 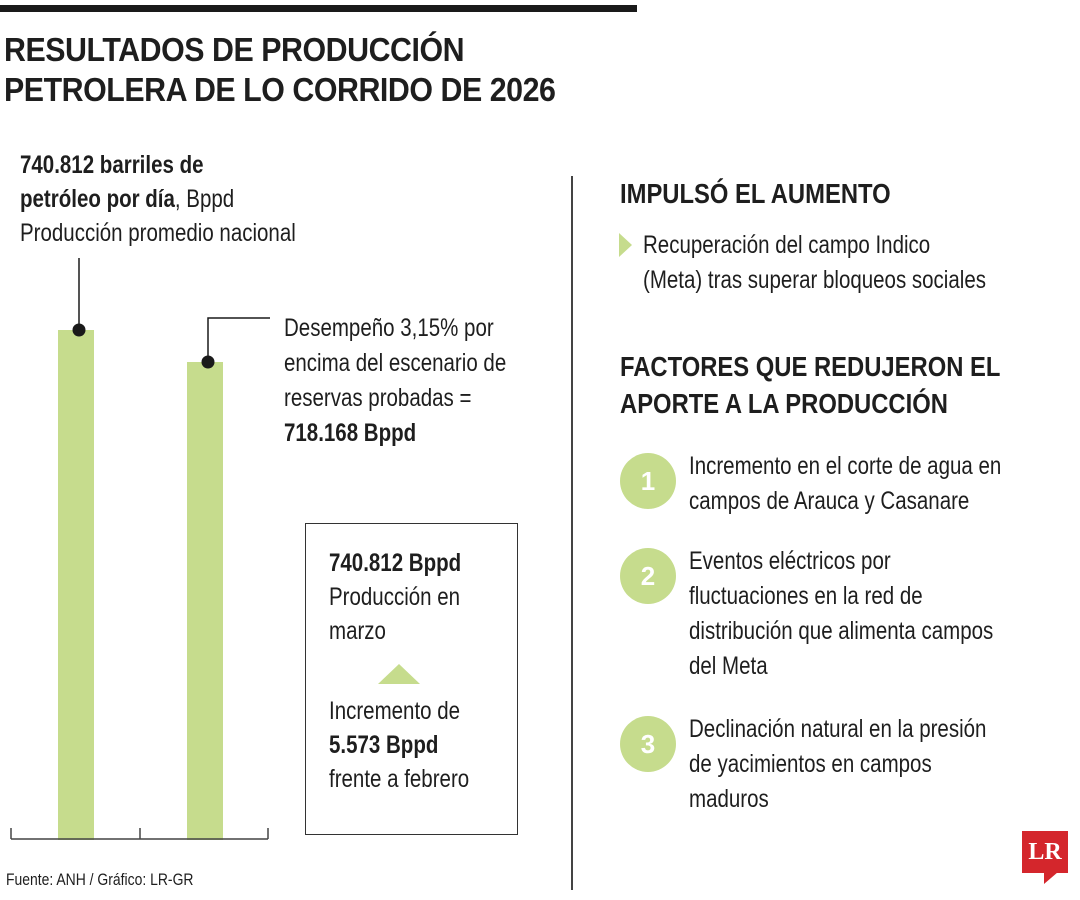 I want to click on bar-2-leader-line, so click(x=238, y=340).